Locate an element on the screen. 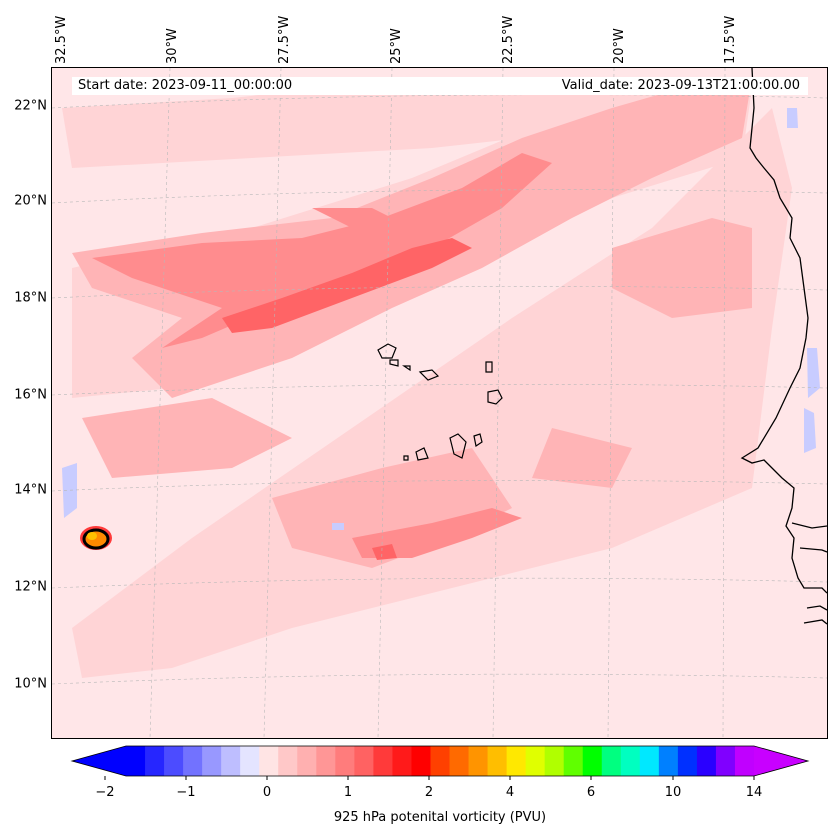 This screenshot has width=837, height=836. lat-label: 16°N is located at coordinates (30, 395).